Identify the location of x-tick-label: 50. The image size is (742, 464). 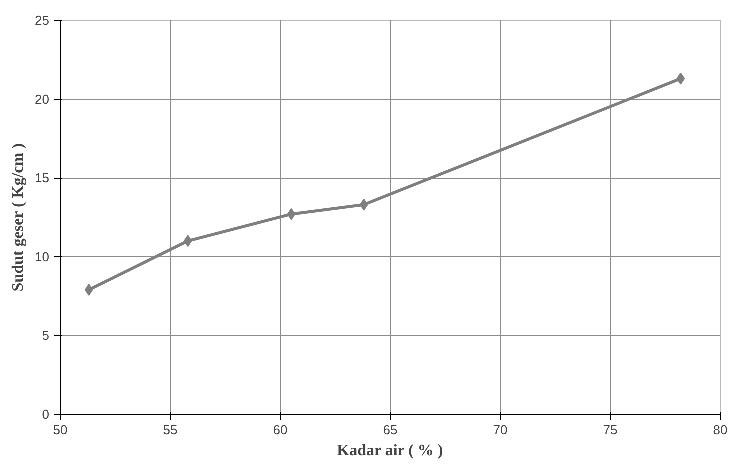
(60, 430).